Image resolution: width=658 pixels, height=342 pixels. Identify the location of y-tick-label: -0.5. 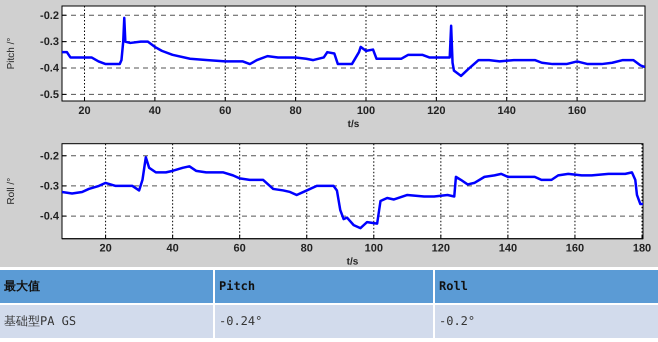
(49, 94).